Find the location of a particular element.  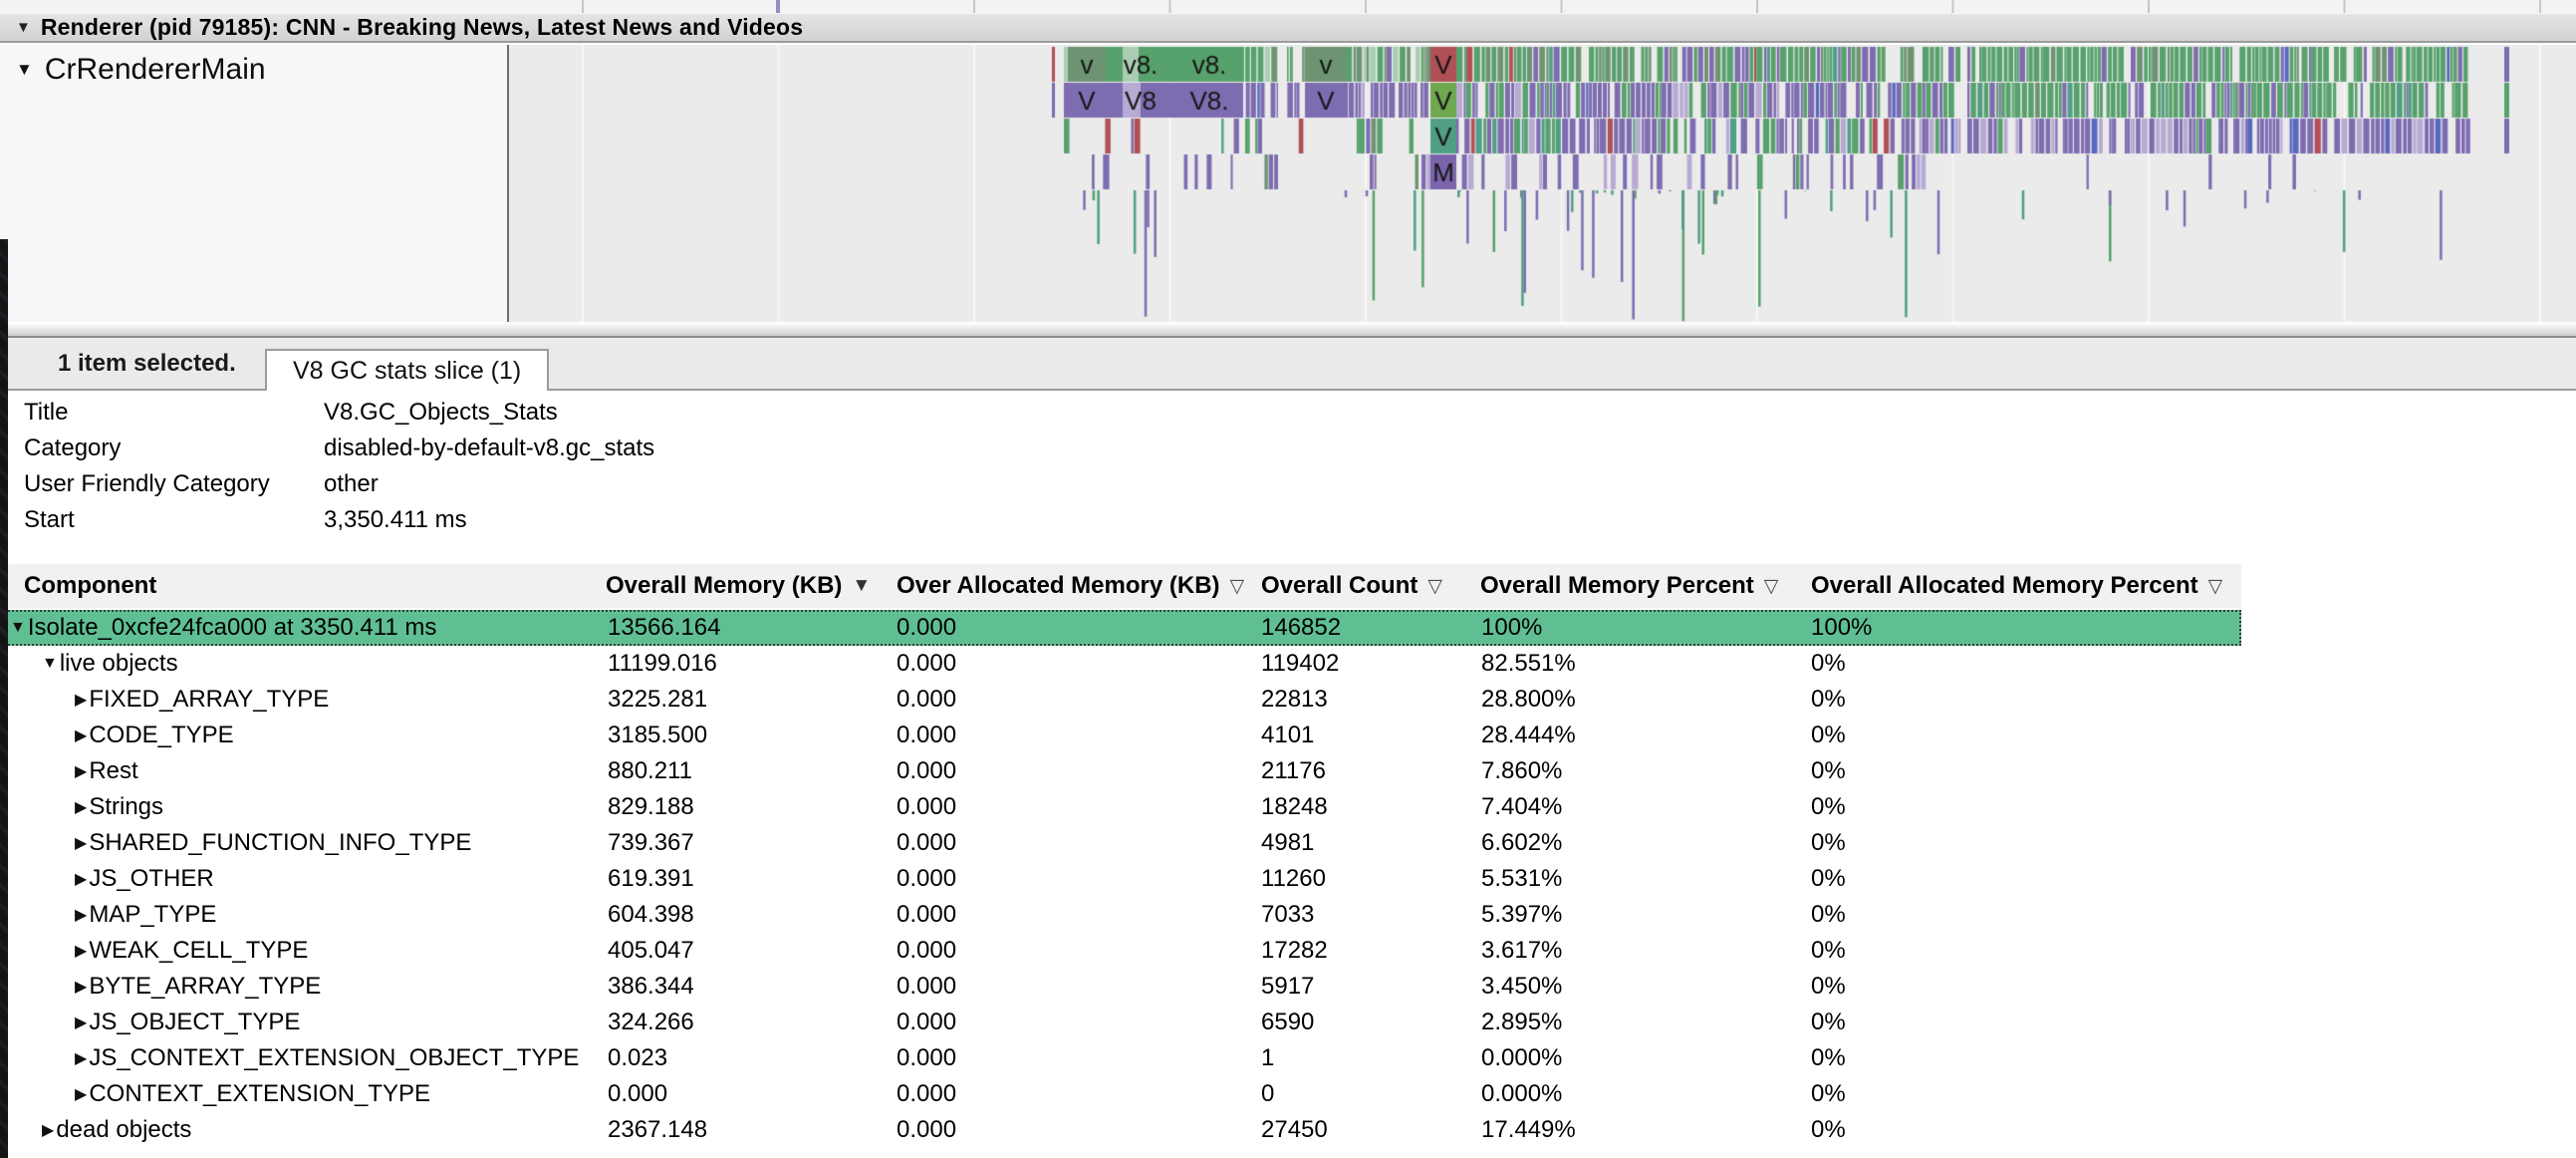

value-cell: 604.398 is located at coordinates (651, 914).